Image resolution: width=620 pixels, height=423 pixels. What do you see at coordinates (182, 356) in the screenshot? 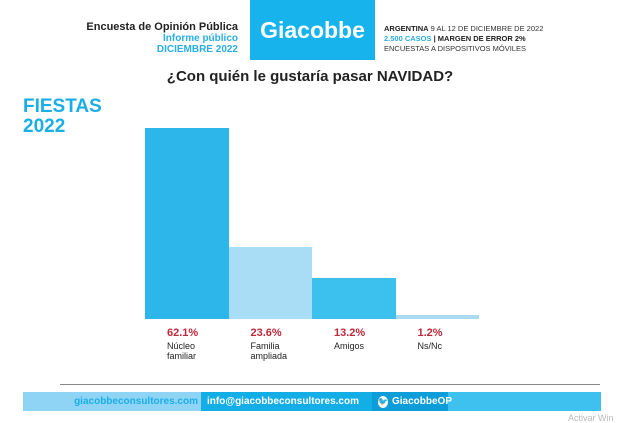
I see `category-label-line: familiar` at bounding box center [182, 356].